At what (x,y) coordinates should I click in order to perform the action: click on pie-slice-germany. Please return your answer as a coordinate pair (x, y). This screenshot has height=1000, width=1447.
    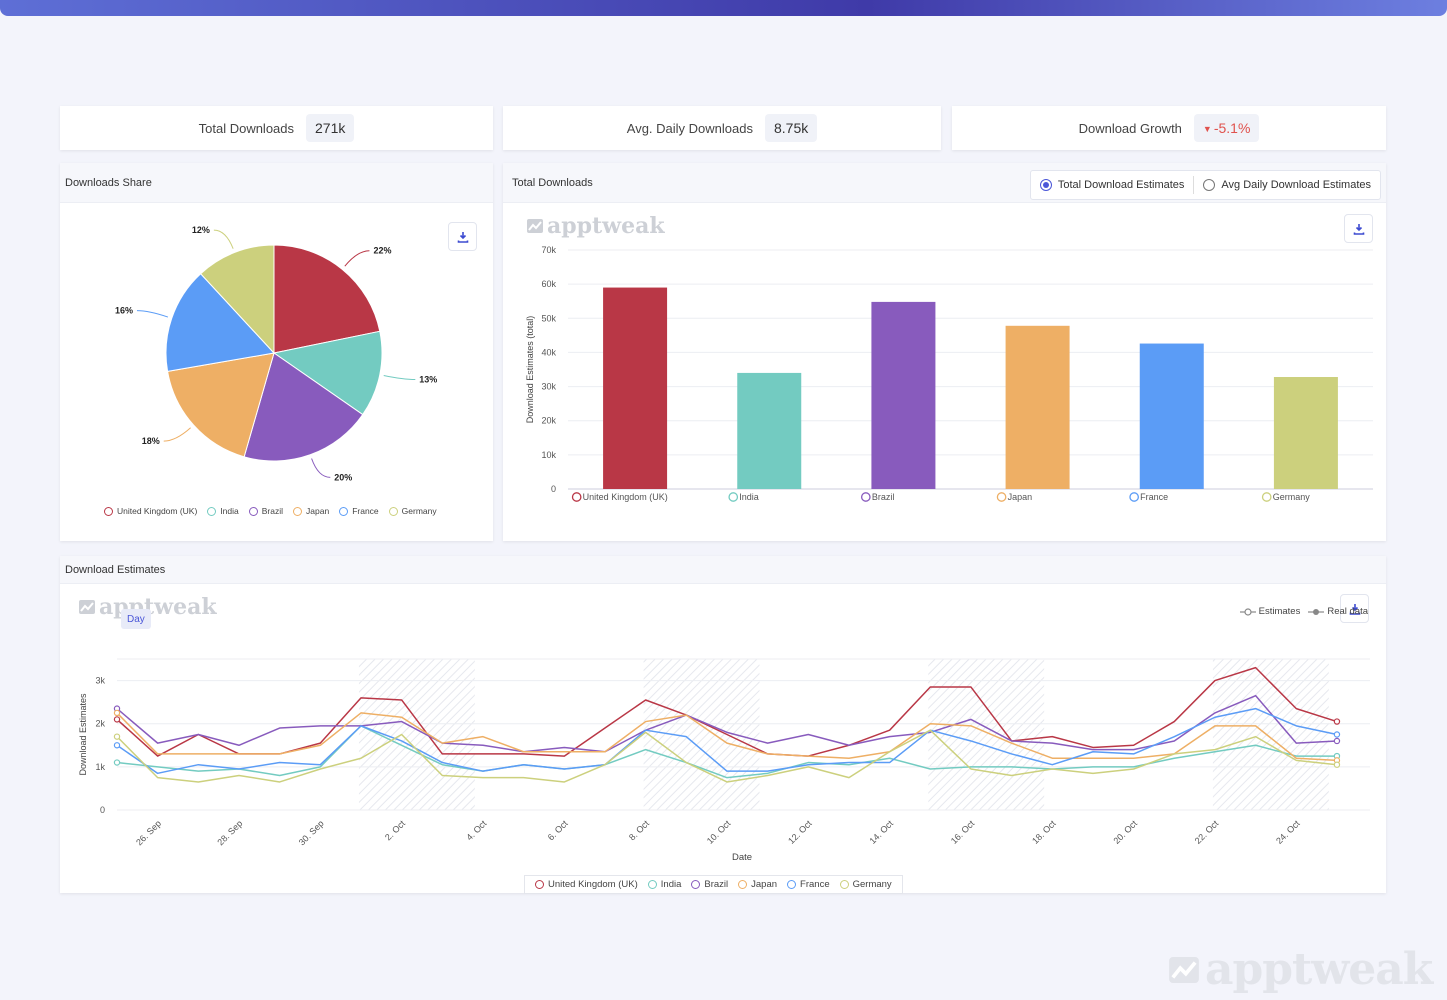
    Looking at the image, I should click on (237, 299).